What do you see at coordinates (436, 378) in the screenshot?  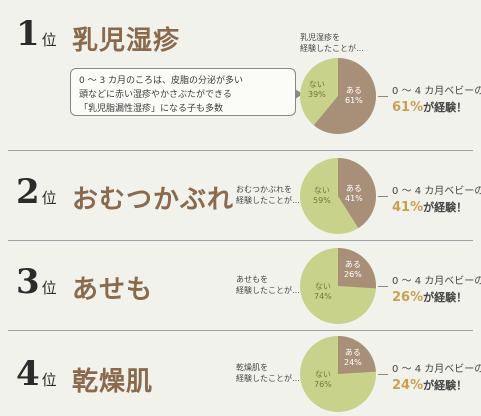 I see `stat-text: 0 ～ 4 カ月ベビーの 24%が経験！` at bounding box center [436, 378].